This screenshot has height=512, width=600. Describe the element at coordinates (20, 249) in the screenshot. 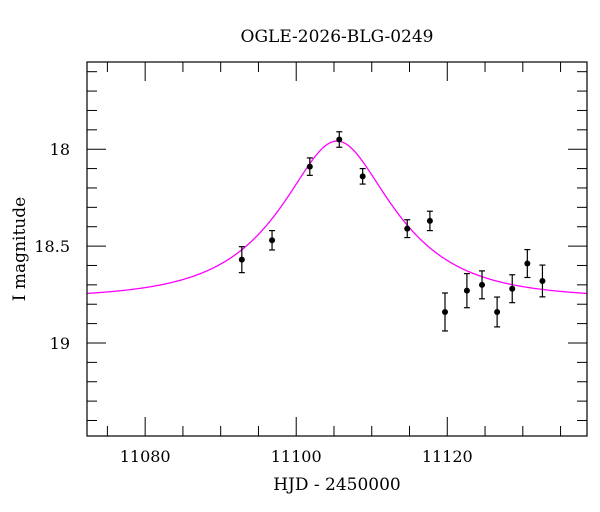

I see `y-axis-label: I magnitude` at that location.